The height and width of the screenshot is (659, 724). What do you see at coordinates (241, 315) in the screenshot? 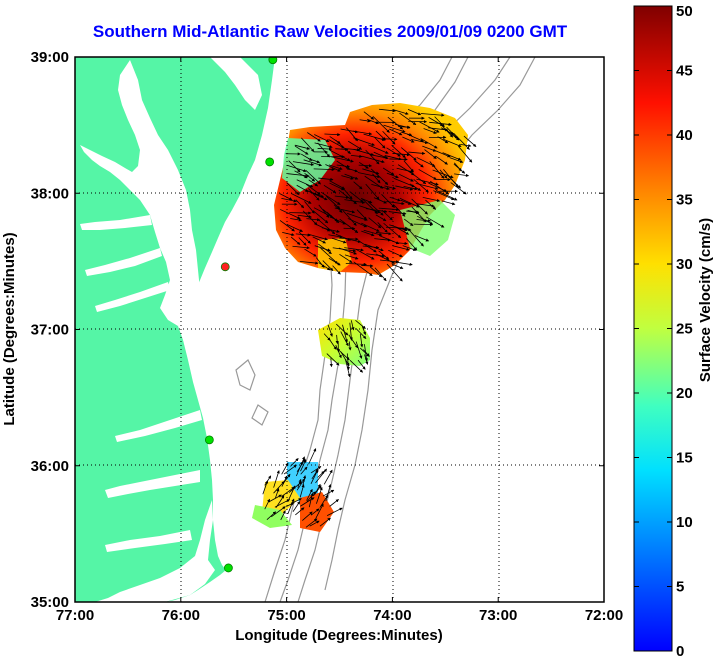
I see `radar-stations` at bounding box center [241, 315].